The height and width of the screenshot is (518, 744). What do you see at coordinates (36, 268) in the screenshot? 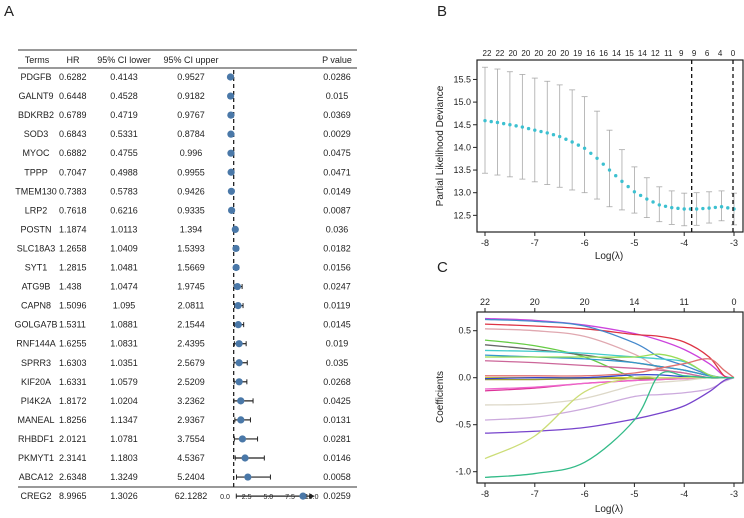
I see `term-cell: SYT1` at bounding box center [36, 268].